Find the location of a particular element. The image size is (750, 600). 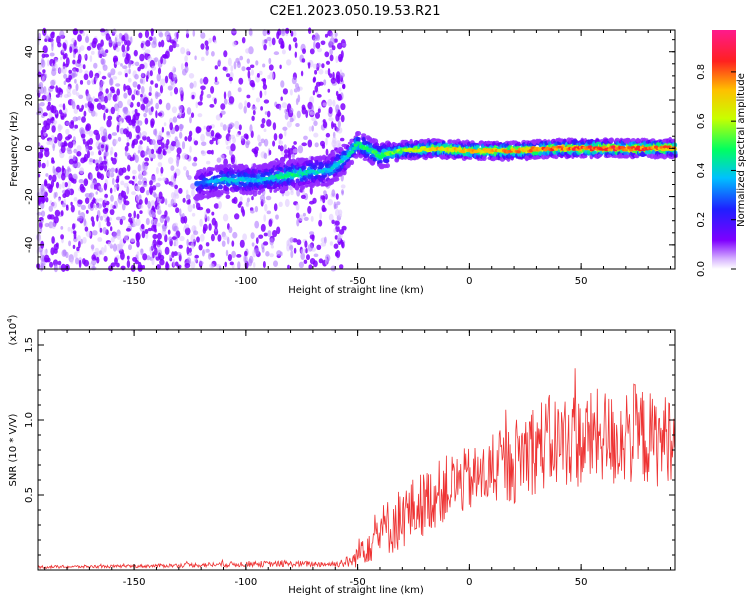

x-tick-label: 50 is located at coordinates (581, 281).